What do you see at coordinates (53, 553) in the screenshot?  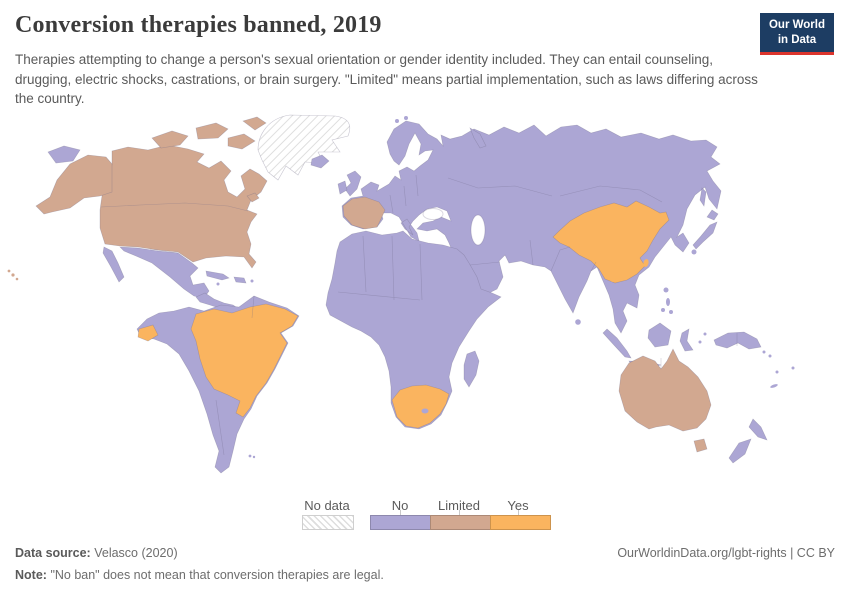 I see `data-source-label: Data source:` at bounding box center [53, 553].